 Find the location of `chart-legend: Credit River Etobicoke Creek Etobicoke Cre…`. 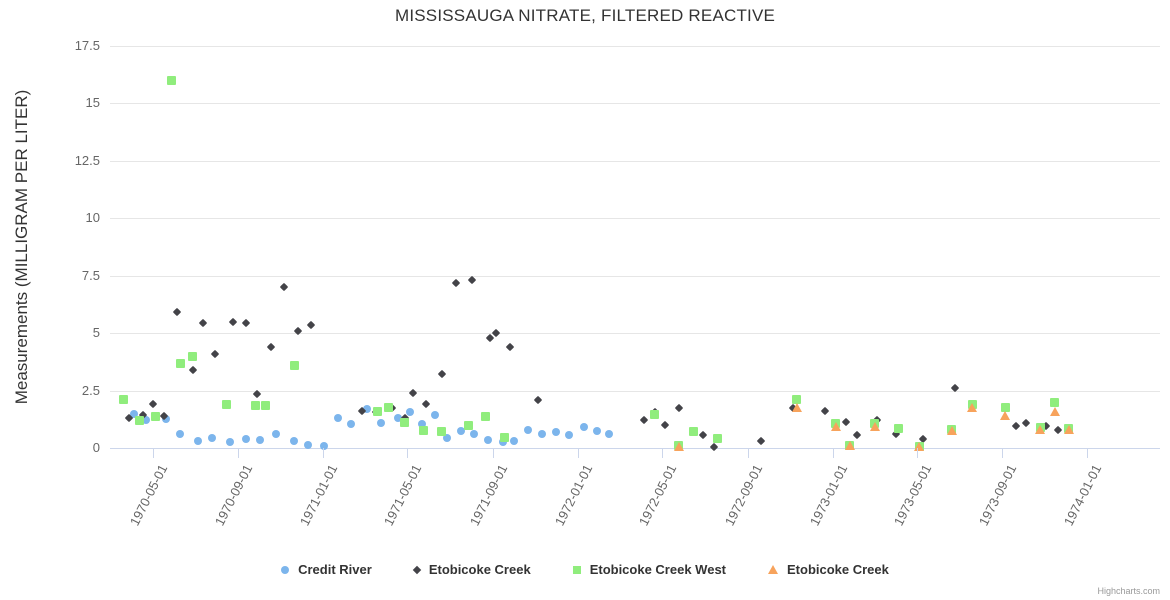

chart-legend: Credit River Etobicoke Creek Etobicoke Cre… is located at coordinates (585, 569).